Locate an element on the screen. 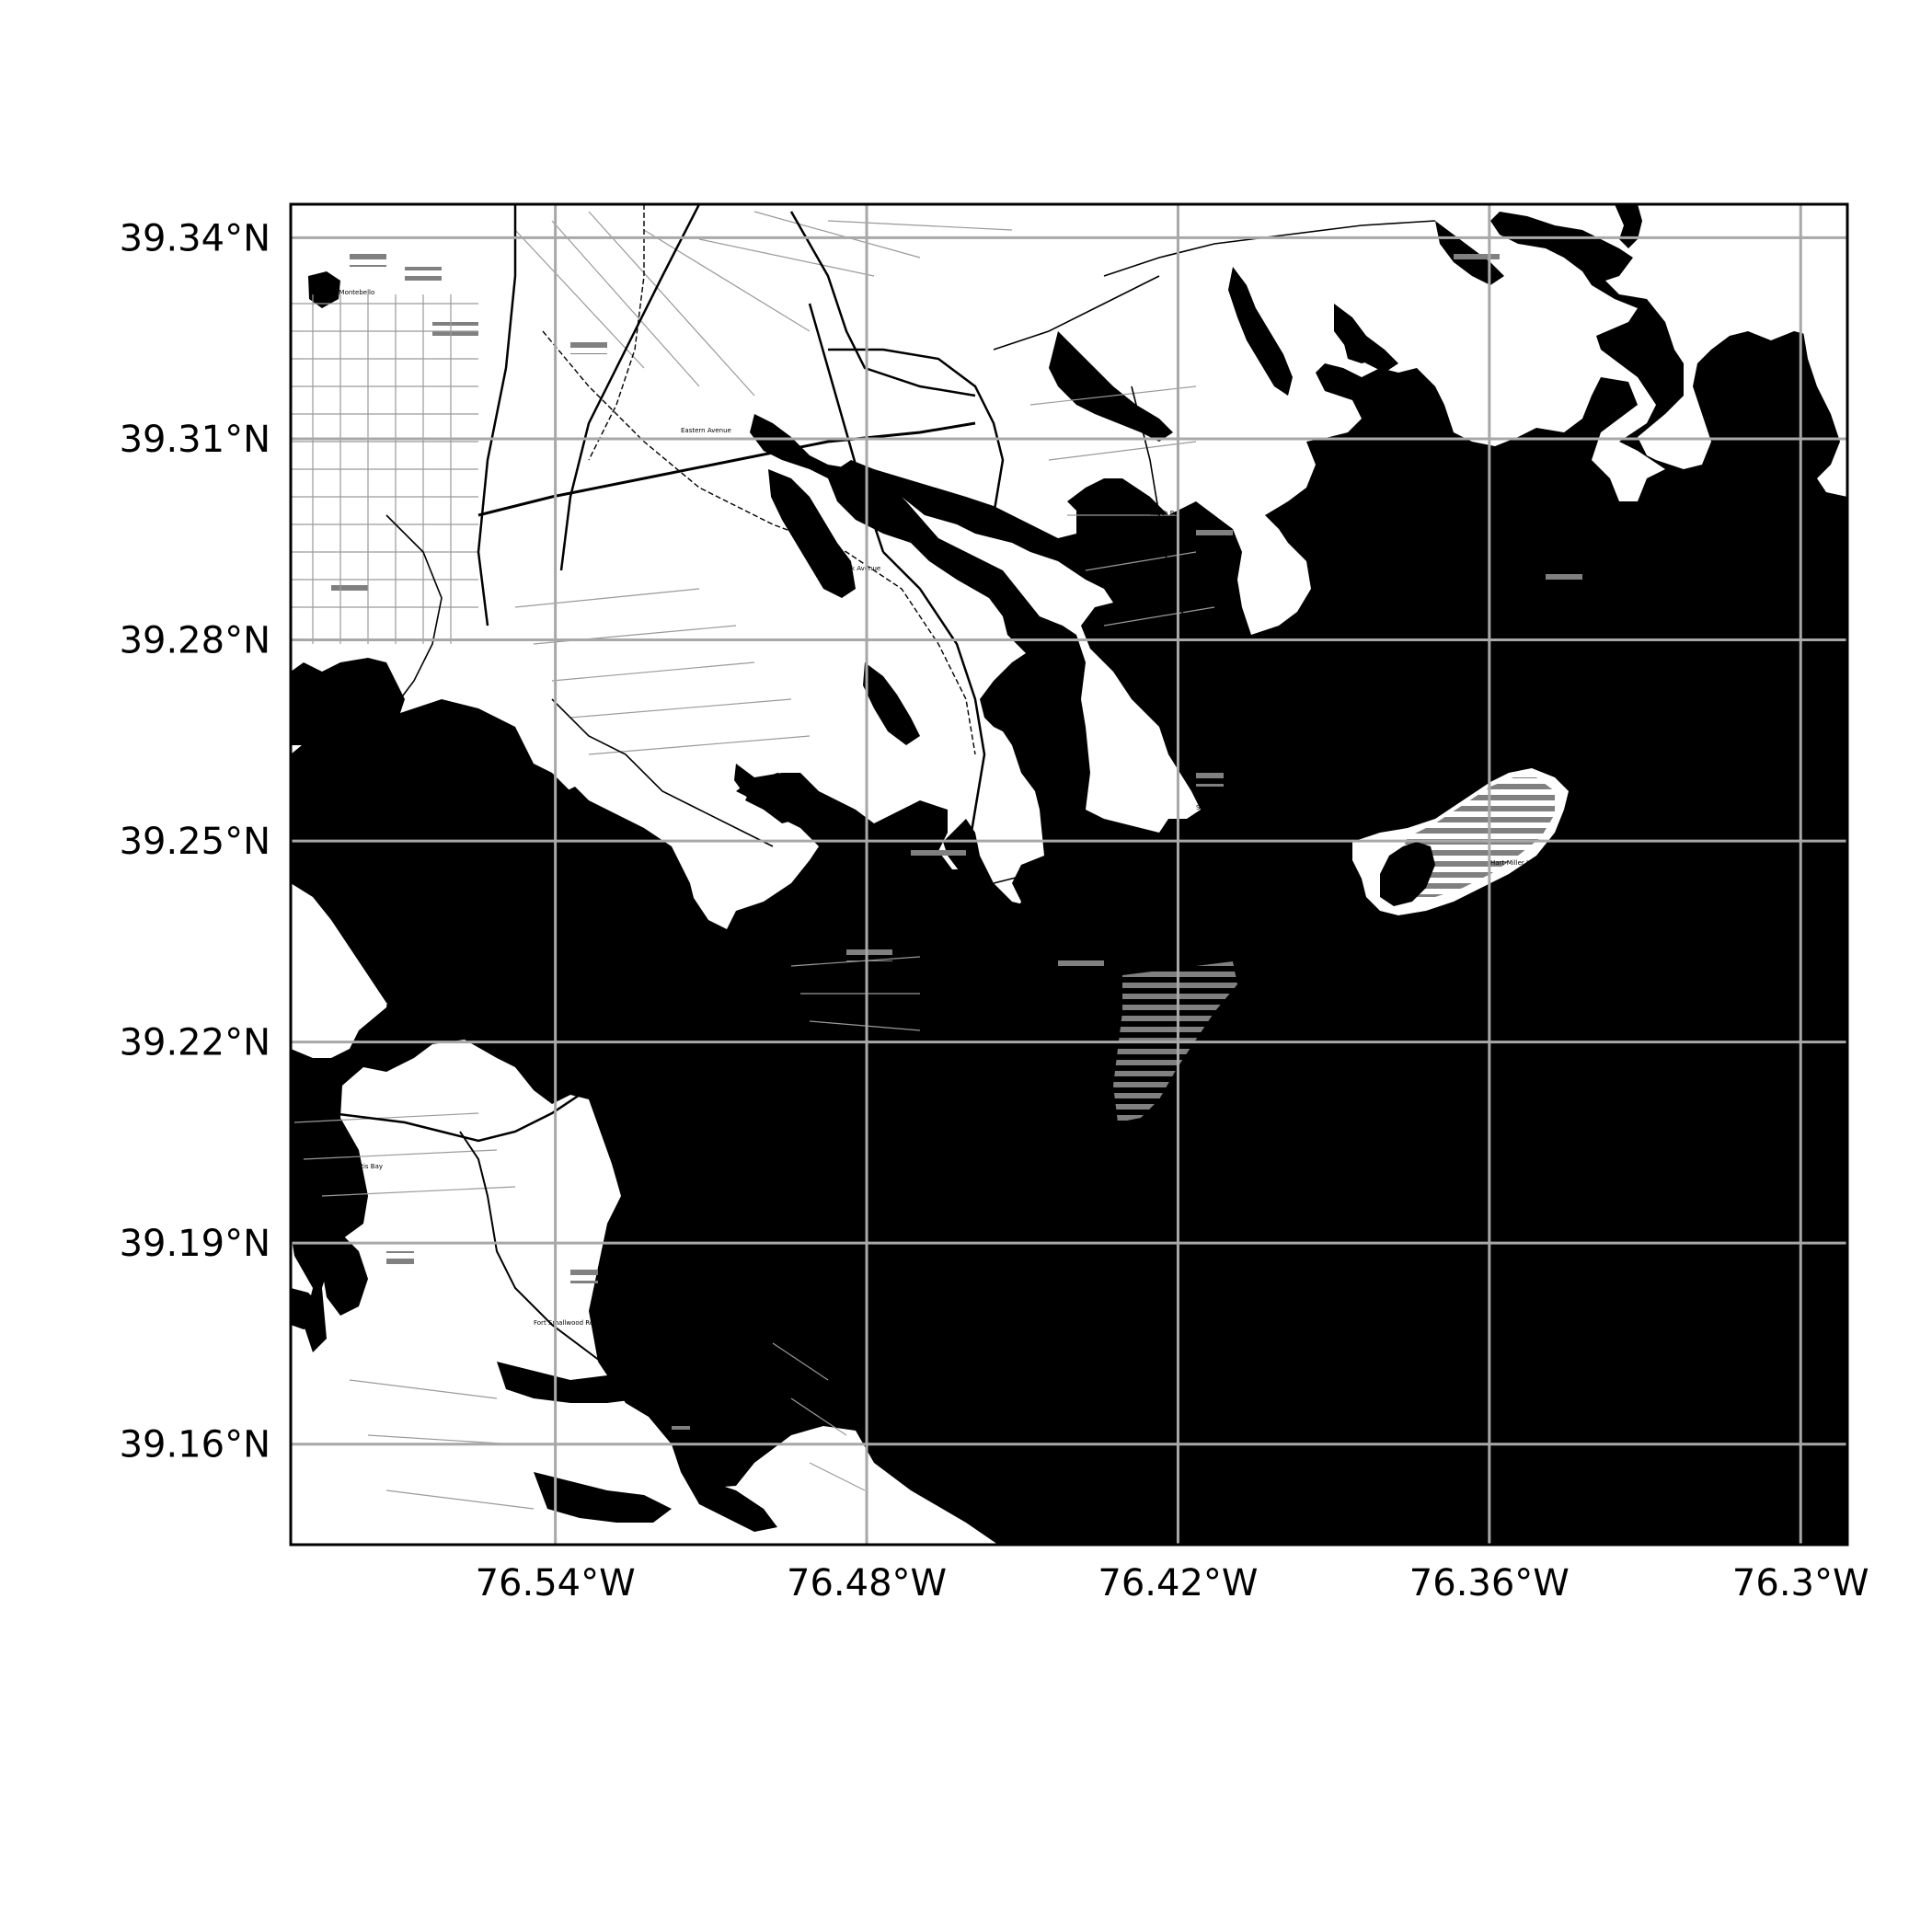 The width and height of the screenshot is (1932, 1932). hatched-block-h is located at coordinates (1214, 531).